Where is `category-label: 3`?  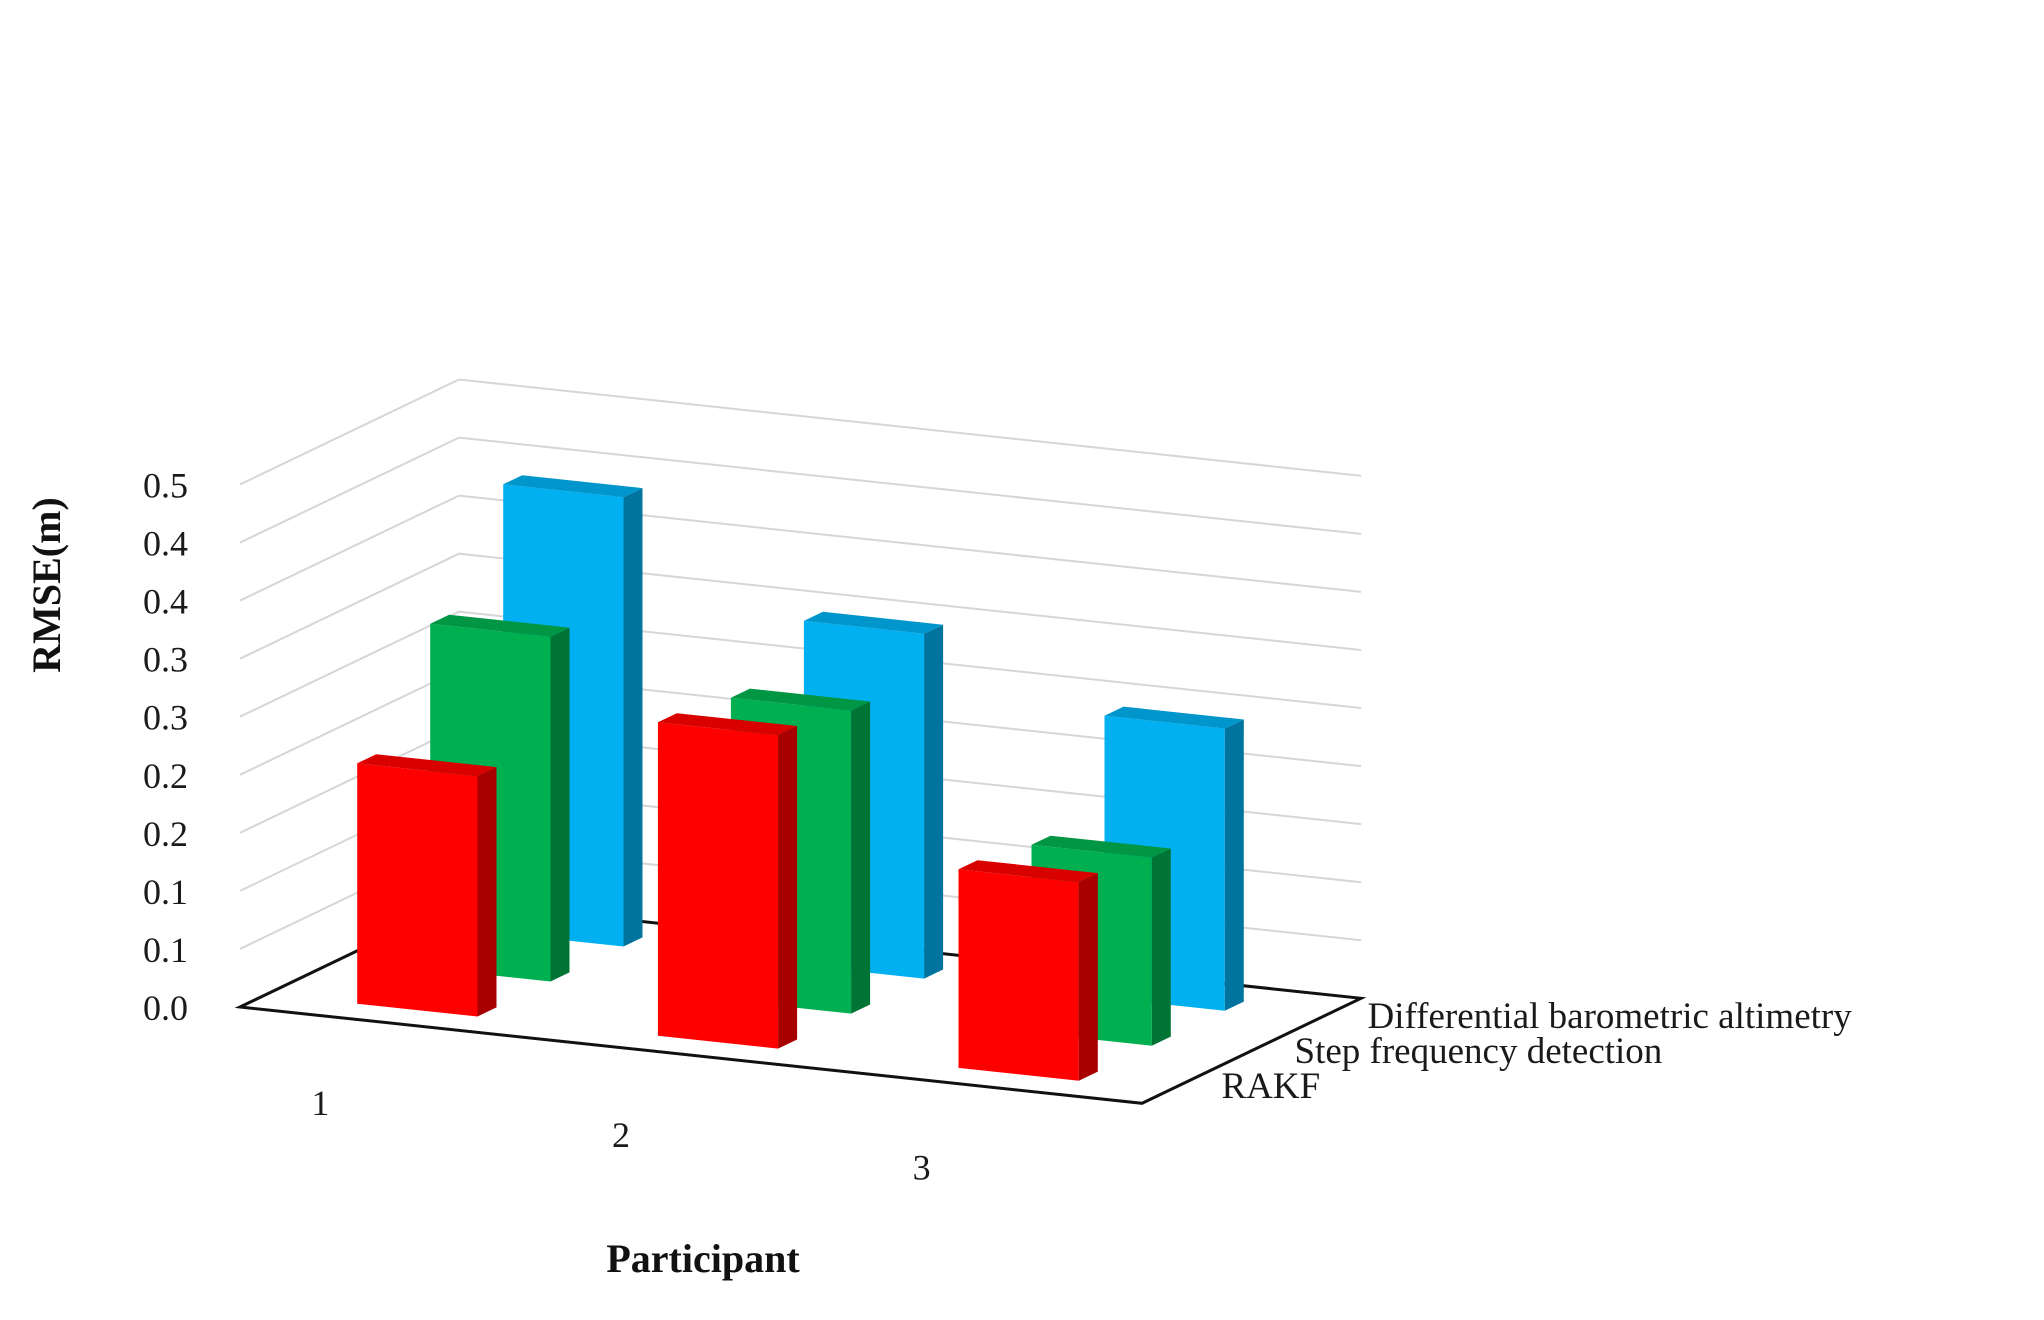 category-label: 3 is located at coordinates (922, 1167).